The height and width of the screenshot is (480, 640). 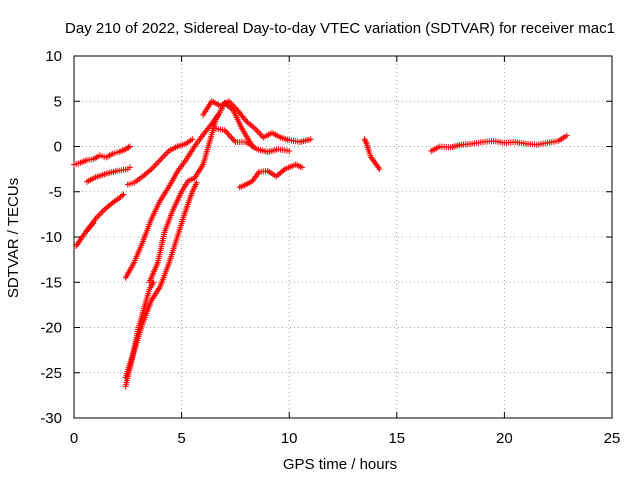 I want to click on series-track-i, so click(x=201, y=193).